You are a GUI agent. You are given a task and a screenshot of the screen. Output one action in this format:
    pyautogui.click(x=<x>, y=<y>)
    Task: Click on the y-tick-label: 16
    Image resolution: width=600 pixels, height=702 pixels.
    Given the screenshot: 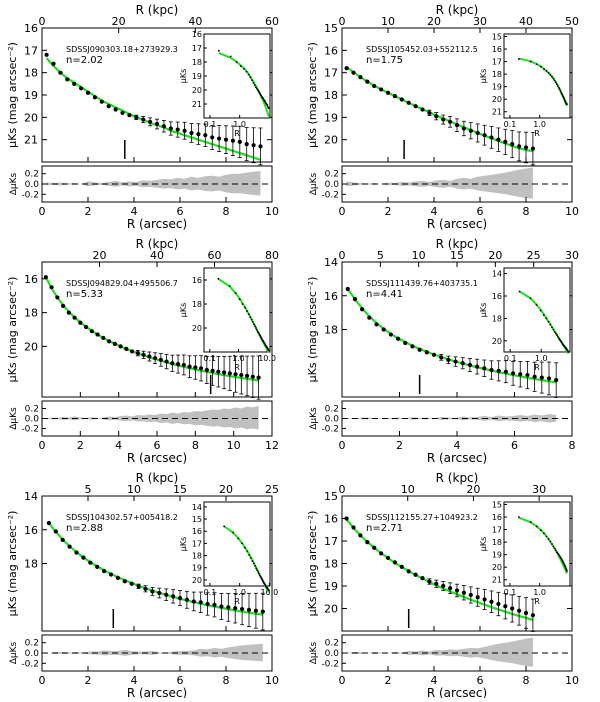 What is the action you would take?
    pyautogui.click(x=331, y=296)
    